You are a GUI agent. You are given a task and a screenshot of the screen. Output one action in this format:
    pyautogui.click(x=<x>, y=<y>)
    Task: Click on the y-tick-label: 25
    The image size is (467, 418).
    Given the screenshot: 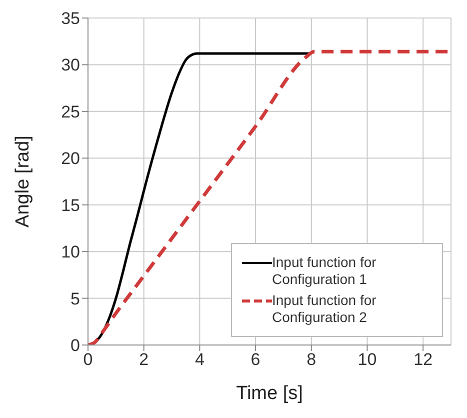 What is the action you would take?
    pyautogui.click(x=70, y=112)
    